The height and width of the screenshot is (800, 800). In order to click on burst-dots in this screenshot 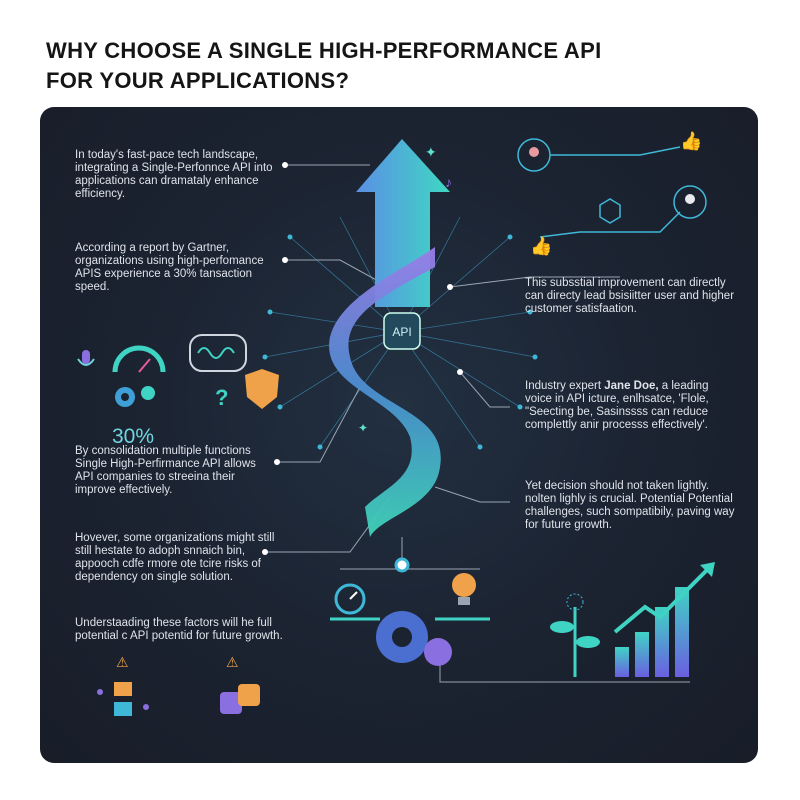, I will do `click(400, 342)`.